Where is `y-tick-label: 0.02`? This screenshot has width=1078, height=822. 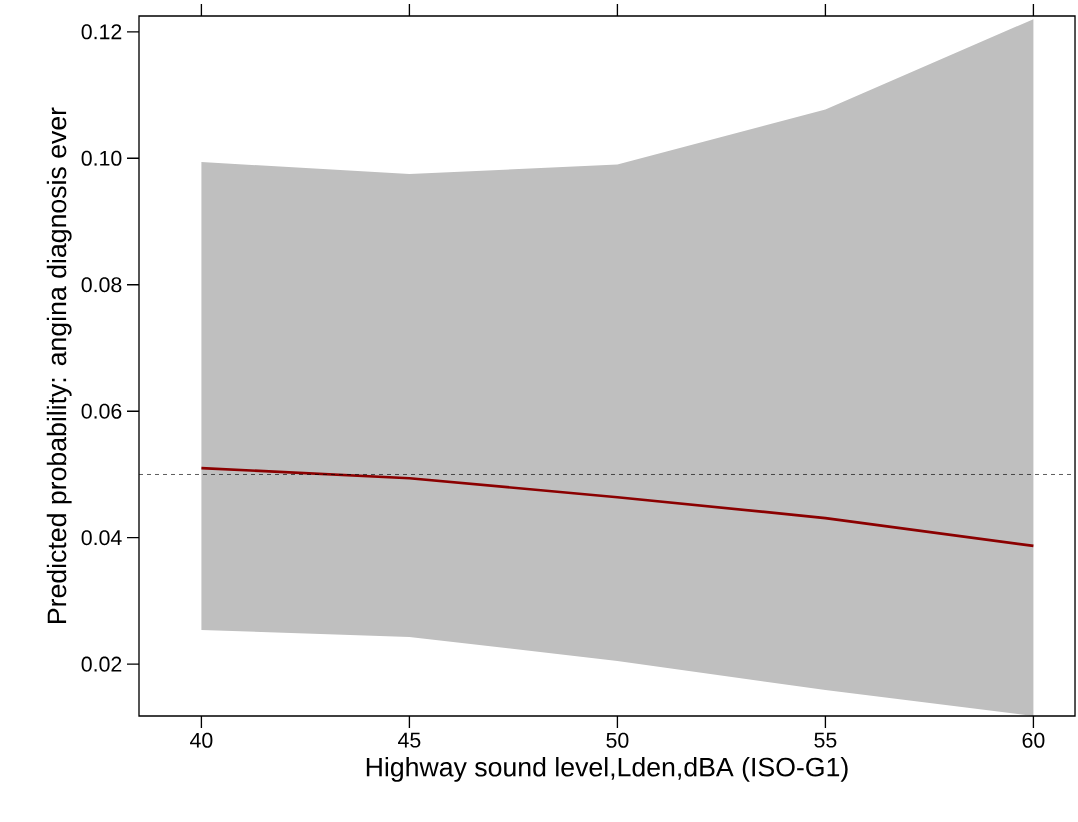 y-tick-label: 0.02 is located at coordinates (101, 664).